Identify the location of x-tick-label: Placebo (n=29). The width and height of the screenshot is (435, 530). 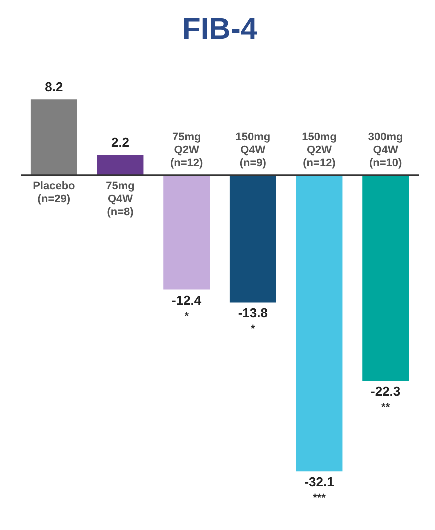
(54, 193).